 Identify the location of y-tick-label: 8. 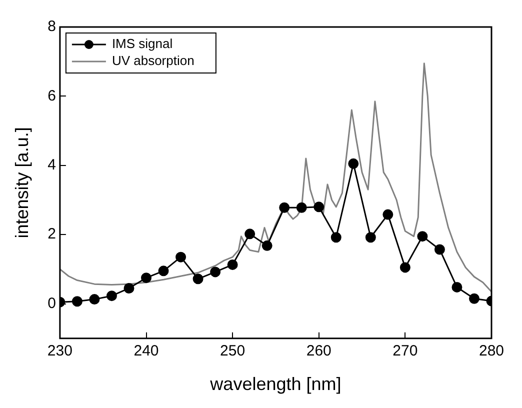
(52, 27).